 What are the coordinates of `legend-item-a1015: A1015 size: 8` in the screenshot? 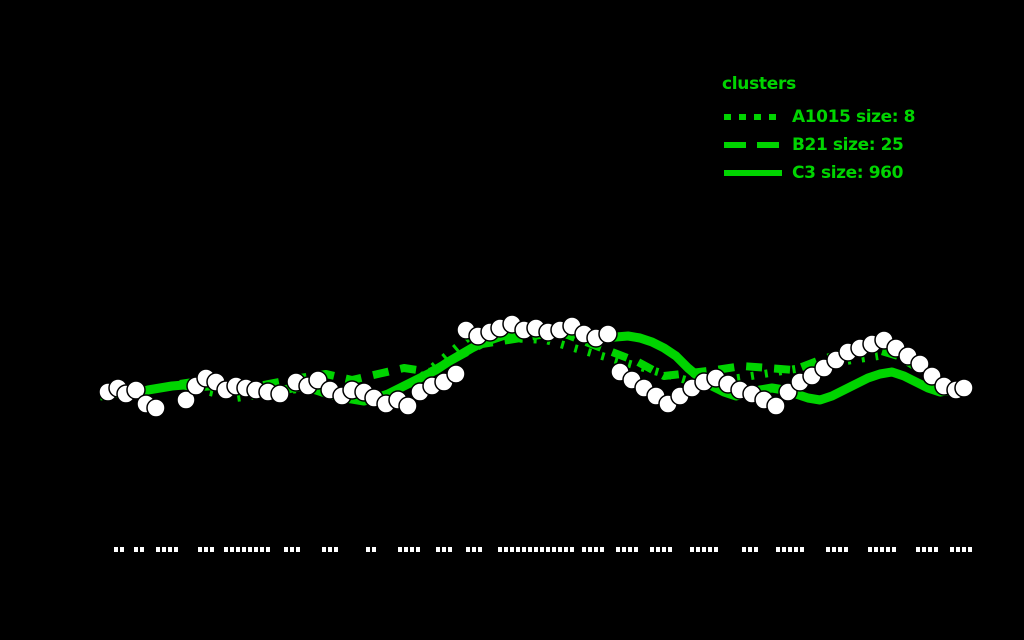 It's located at (862, 117).